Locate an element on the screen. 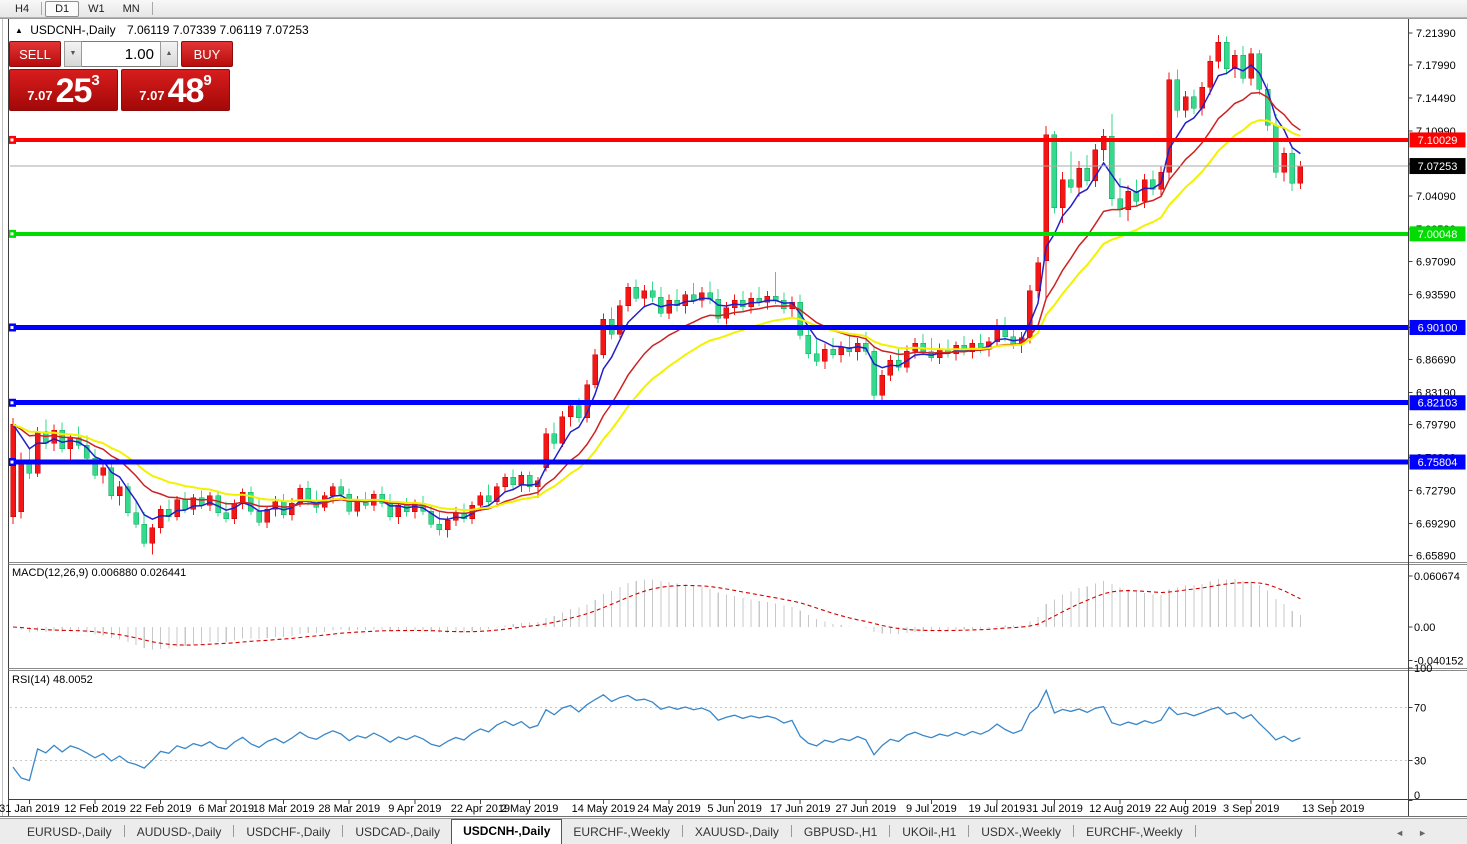 The width and height of the screenshot is (1467, 844). chart-ohlc-values: 7.06119 7.07339 7.06119 7.07253 is located at coordinates (217, 30).